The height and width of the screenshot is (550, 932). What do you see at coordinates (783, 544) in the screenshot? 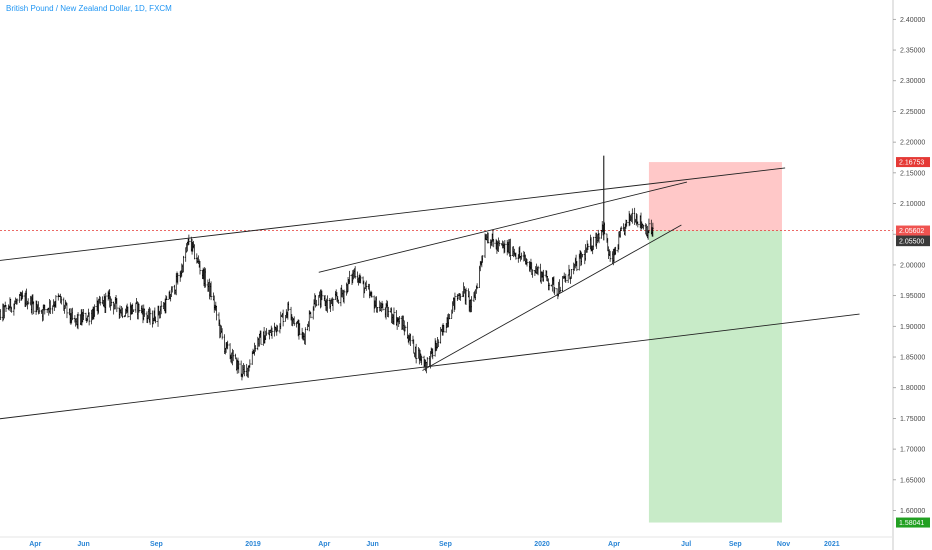
I see `xtick-label-11: Nov` at bounding box center [783, 544].